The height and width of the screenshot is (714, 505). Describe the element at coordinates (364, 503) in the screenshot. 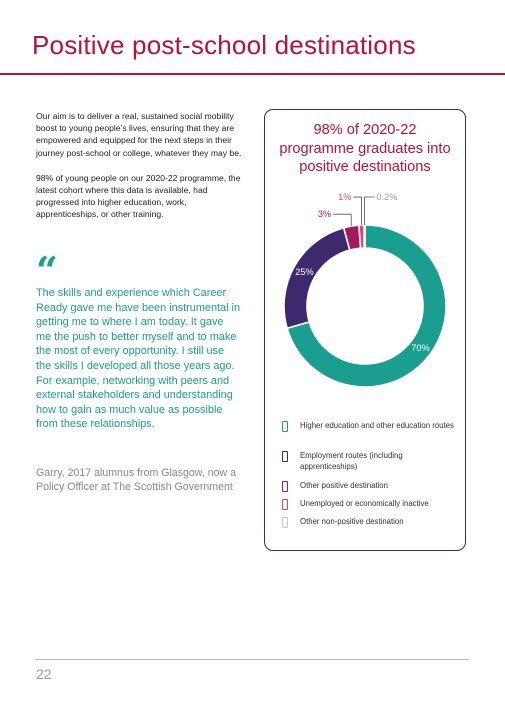

I see `legend-label: Unemployed or economically inactive` at that location.